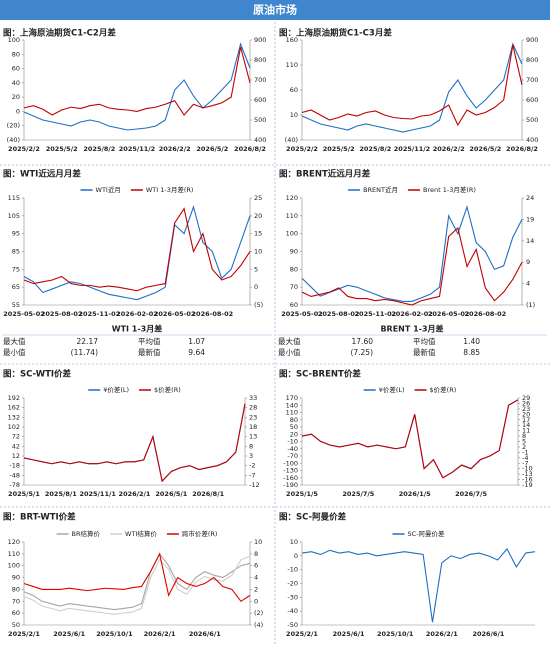 The image size is (550, 648). Describe the element at coordinates (258, 625) in the screenshot. I see `y2-tick-label: (4)` at that location.